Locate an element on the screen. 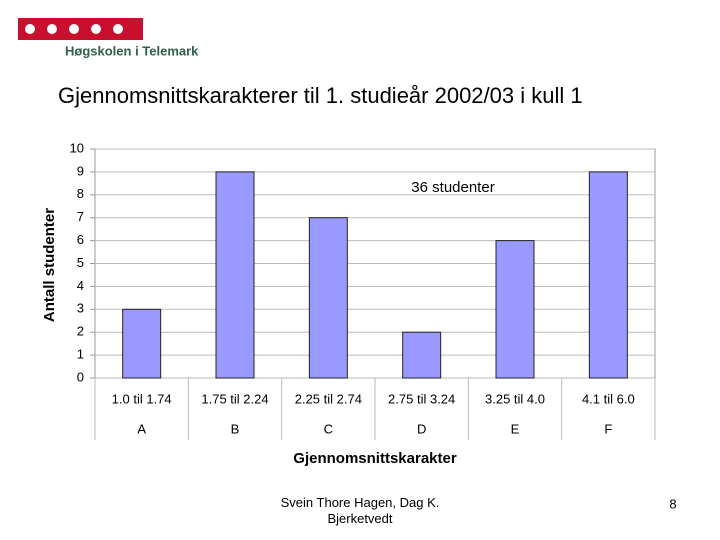  y-tick-label: 8 is located at coordinates (80, 193).